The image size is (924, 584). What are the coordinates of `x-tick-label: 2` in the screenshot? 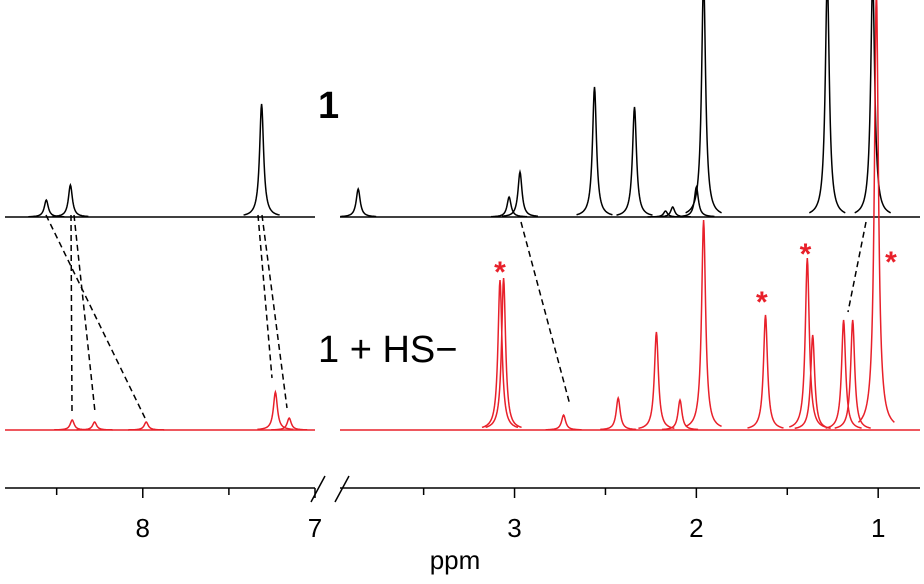 It's located at (696, 528).